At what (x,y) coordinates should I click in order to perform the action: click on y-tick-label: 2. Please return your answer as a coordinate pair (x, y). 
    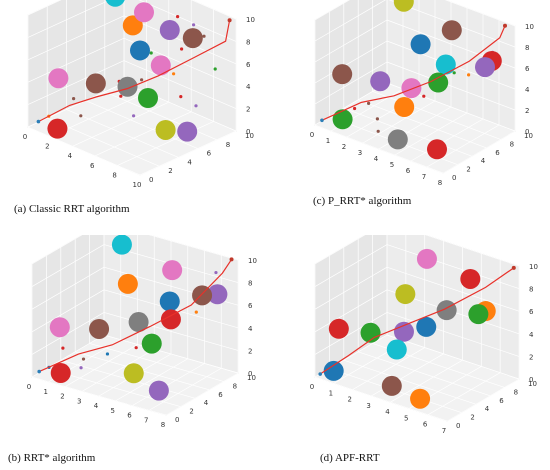
    Looking at the image, I should click on (468, 170).